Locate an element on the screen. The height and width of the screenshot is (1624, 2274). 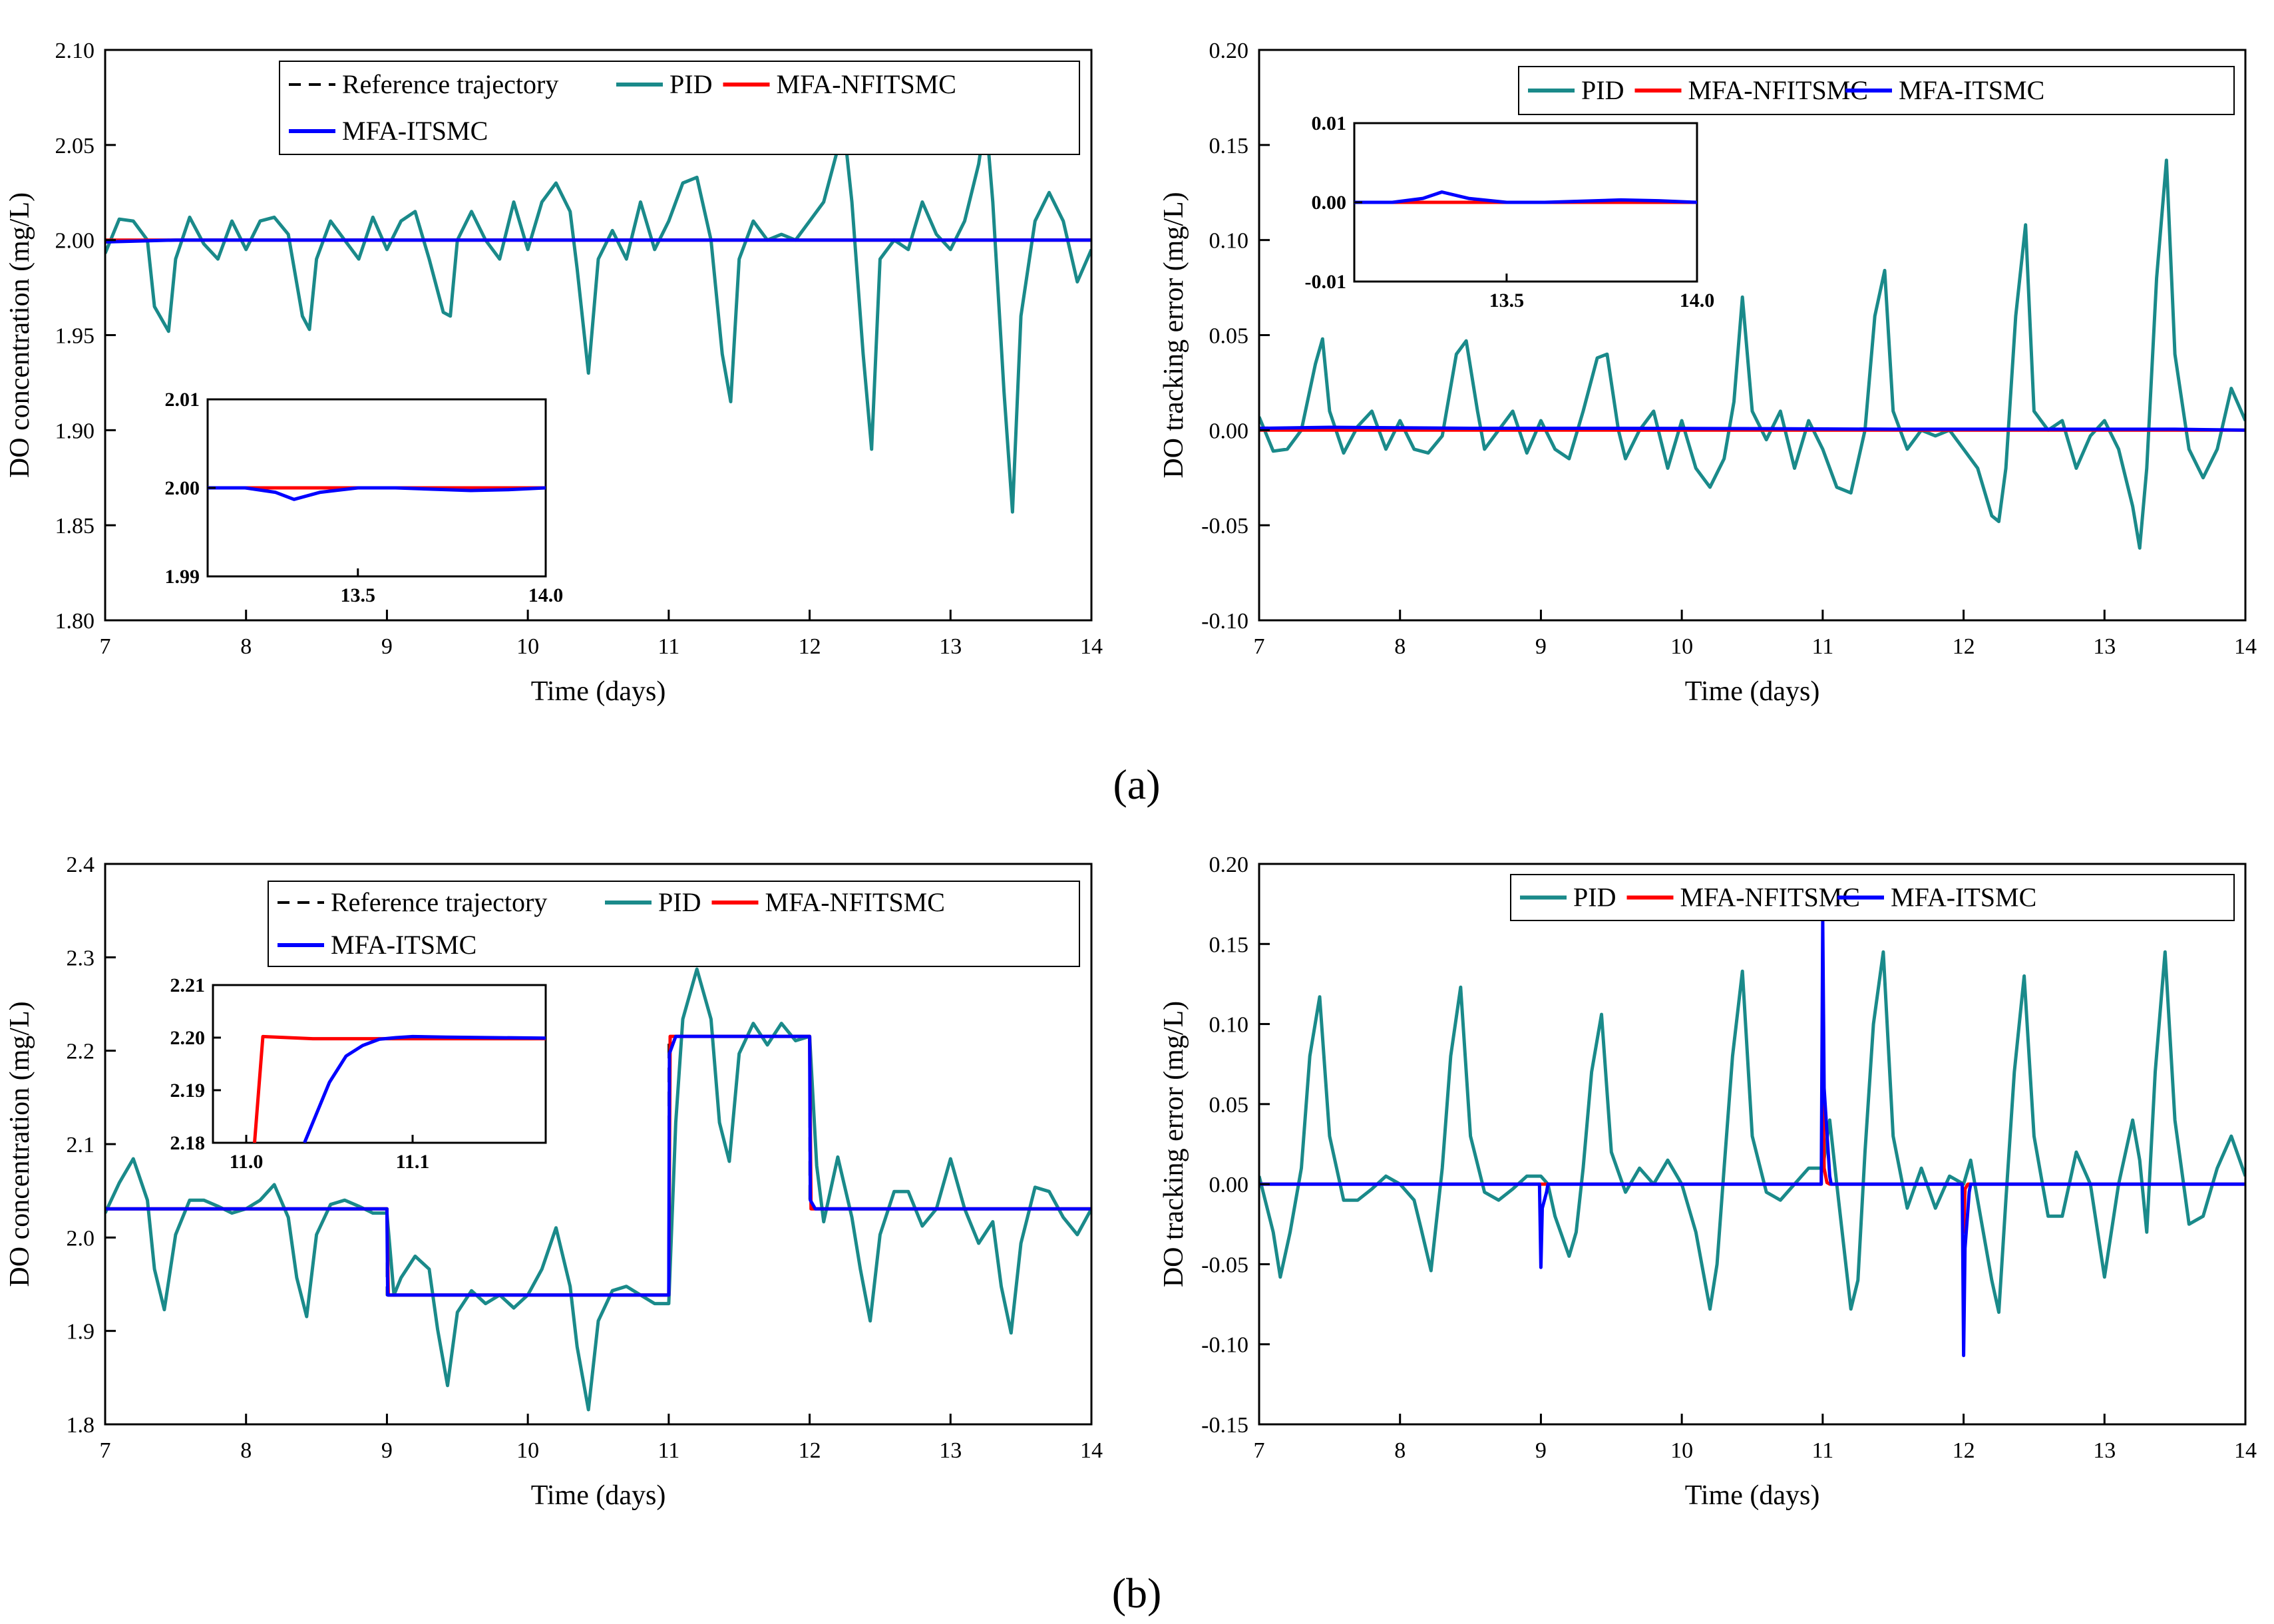
inset-y-tick-label: 0.01 is located at coordinates (1329, 123).